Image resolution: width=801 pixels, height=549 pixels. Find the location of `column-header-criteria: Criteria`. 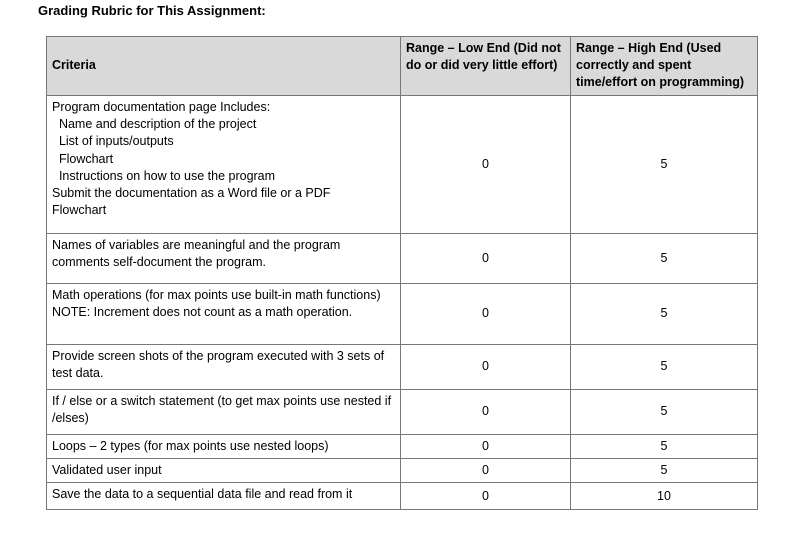

column-header-criteria: Criteria is located at coordinates (223, 66).